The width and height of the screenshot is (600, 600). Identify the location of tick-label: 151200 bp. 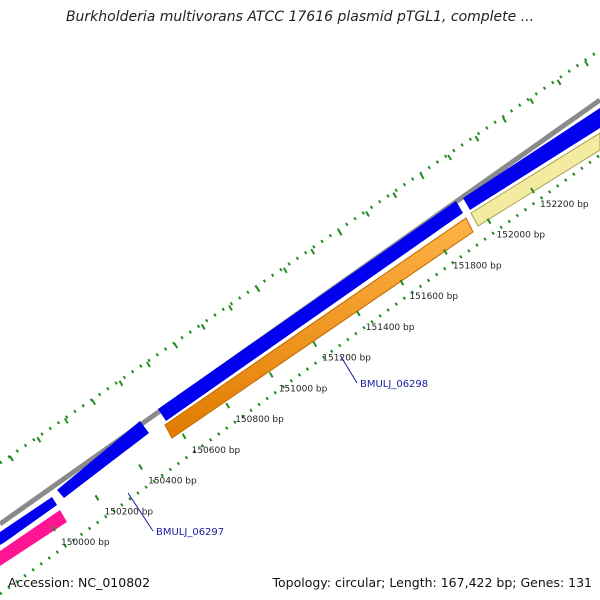
(346, 359).